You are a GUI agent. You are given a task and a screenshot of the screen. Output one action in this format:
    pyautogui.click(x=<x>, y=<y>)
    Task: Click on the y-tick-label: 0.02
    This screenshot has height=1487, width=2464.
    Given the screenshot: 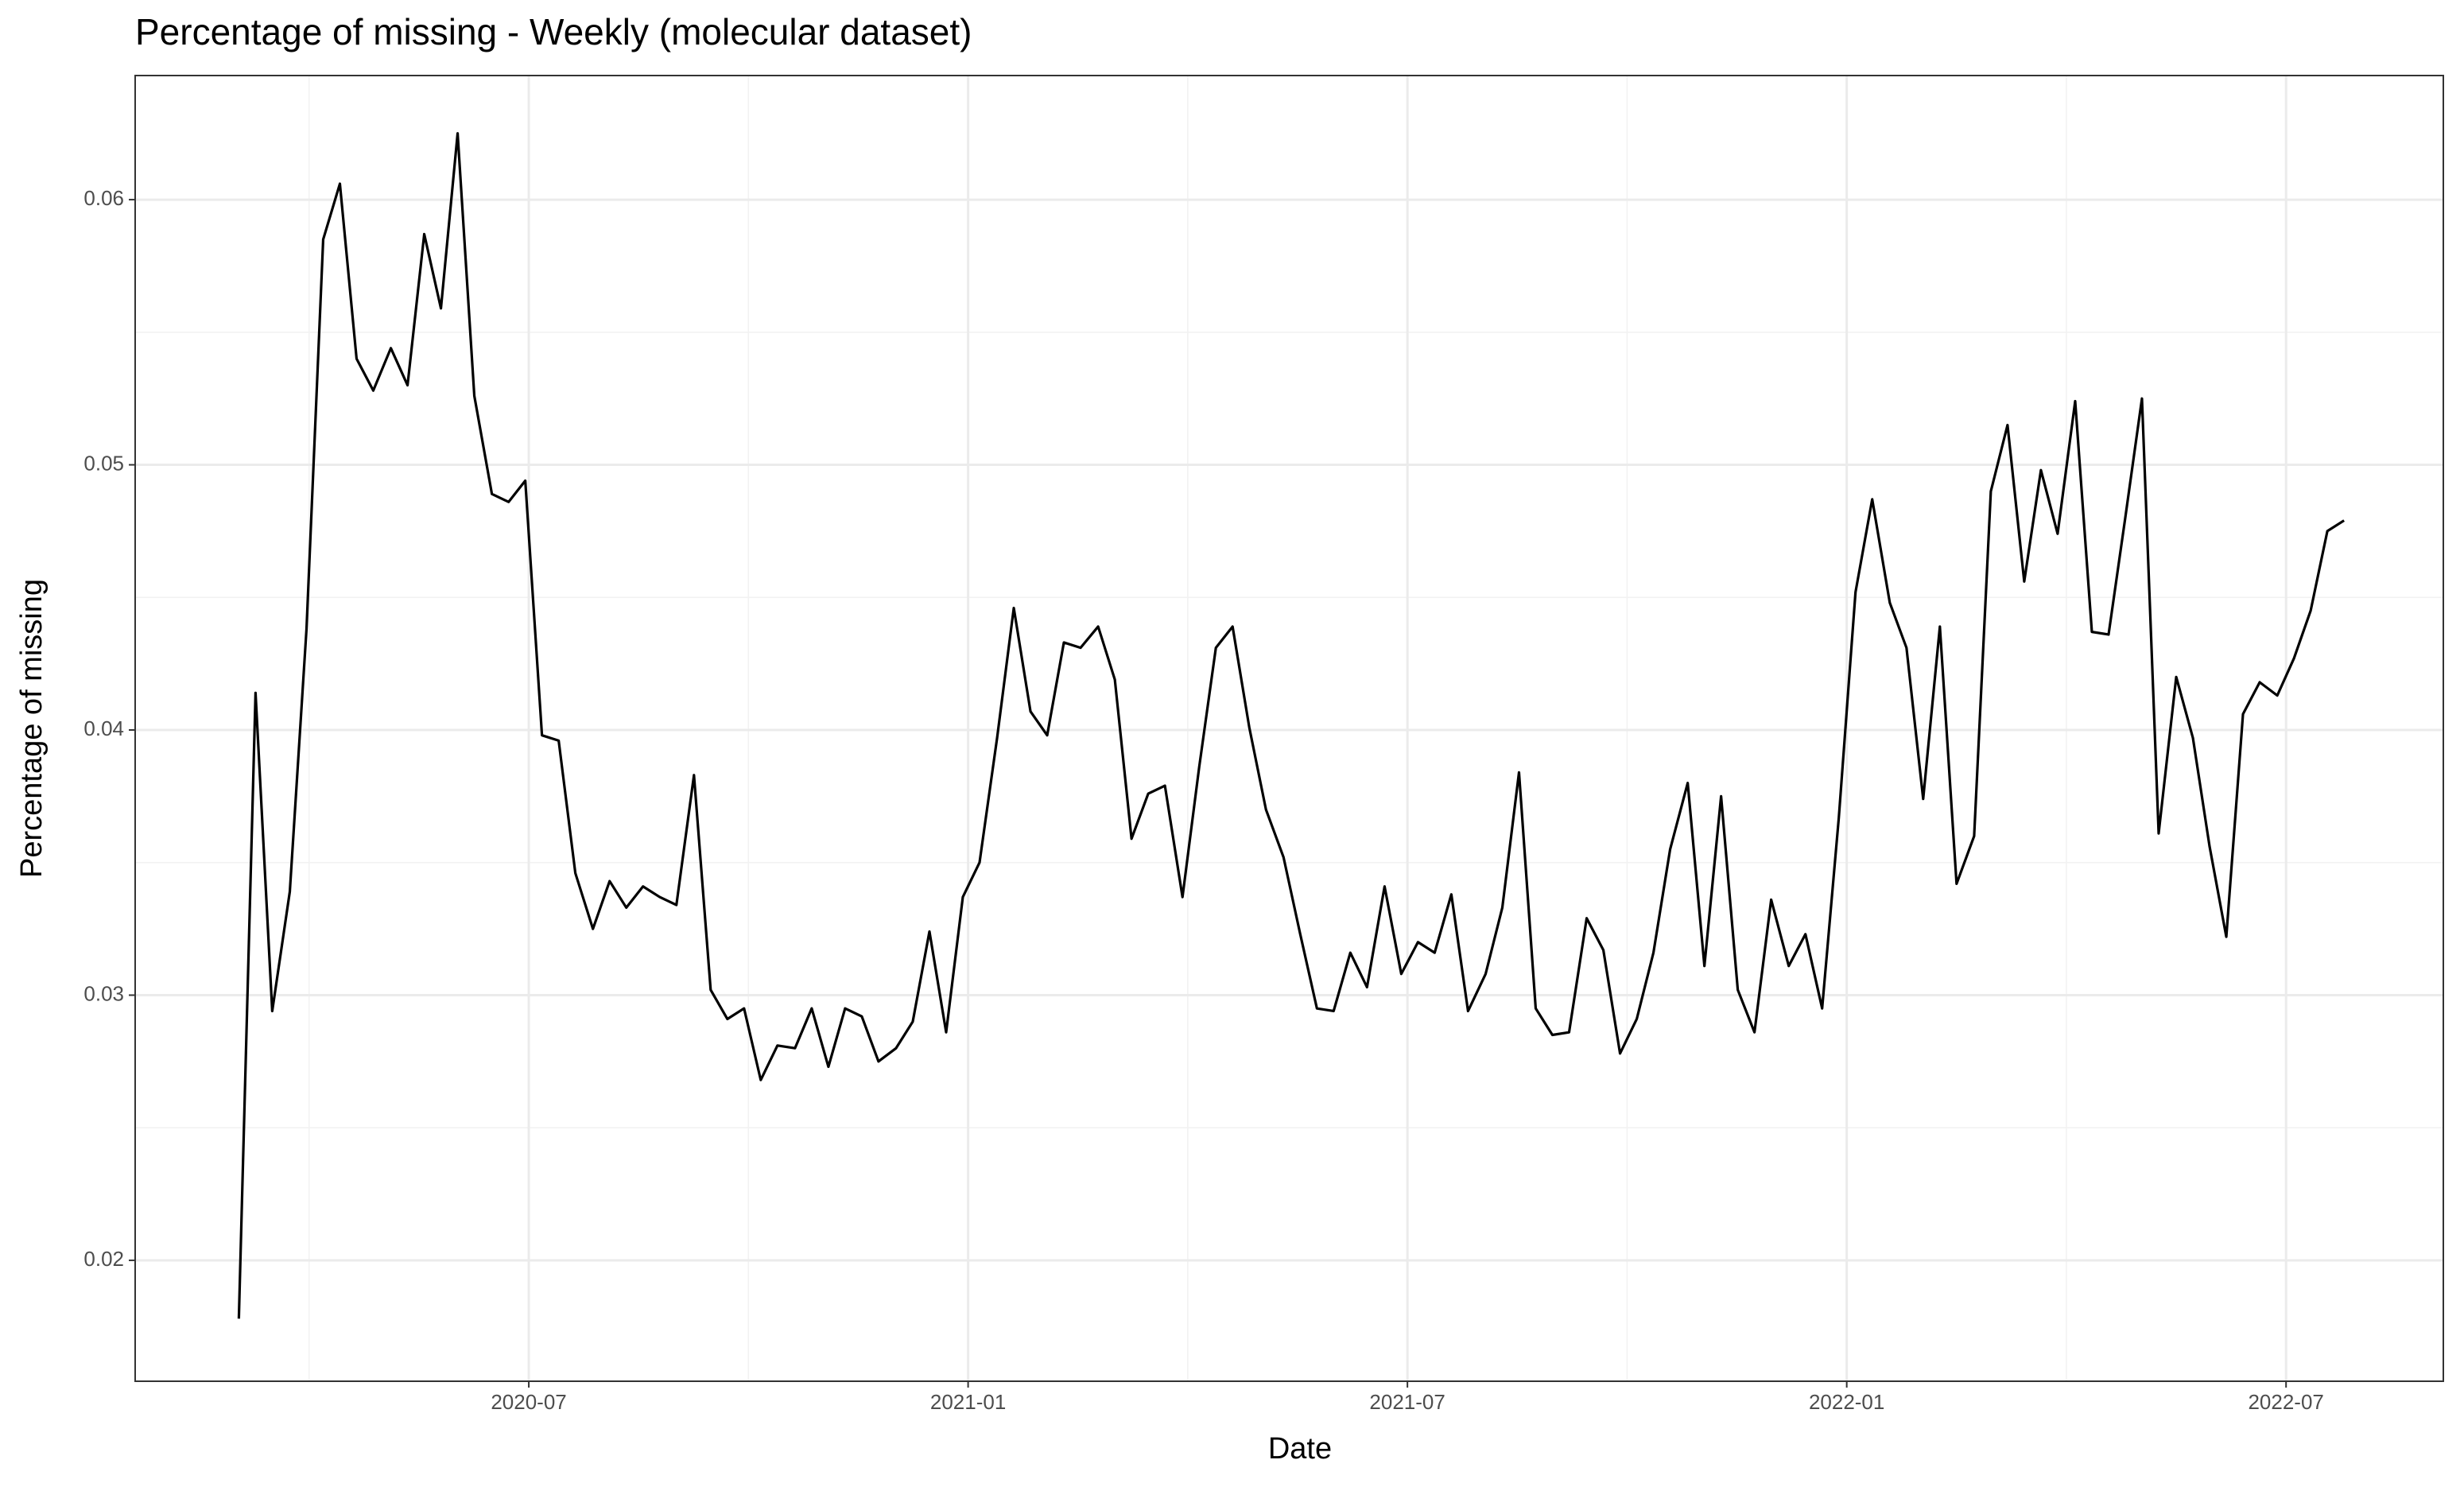 What is the action you would take?
    pyautogui.click(x=103, y=1259)
    